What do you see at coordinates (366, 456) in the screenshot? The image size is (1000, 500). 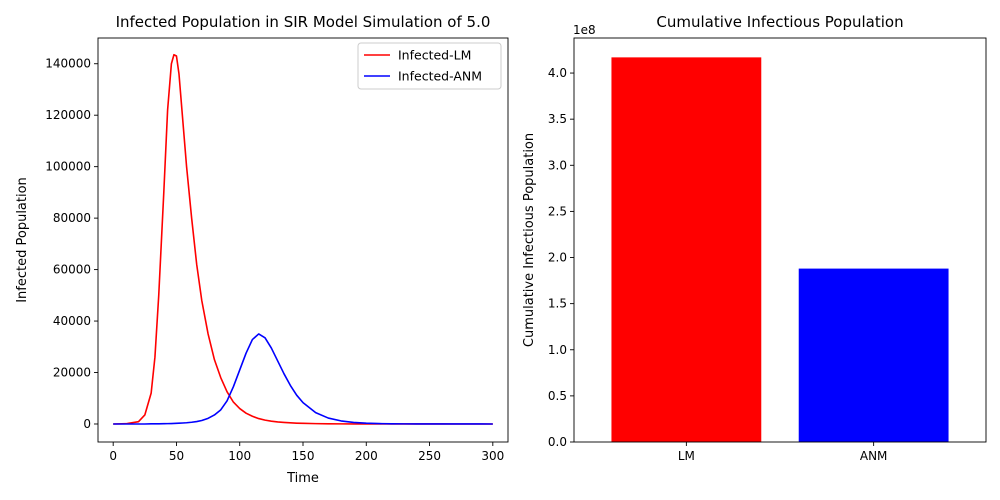 I see `x-tick-label: 200` at bounding box center [366, 456].